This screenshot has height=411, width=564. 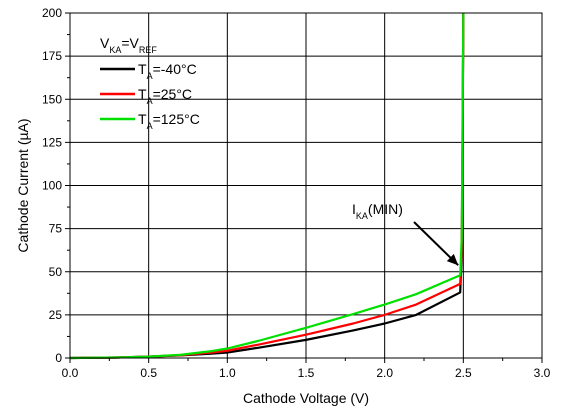 What do you see at coordinates (306, 373) in the screenshot?
I see `x-tick-label: 1.5` at bounding box center [306, 373].